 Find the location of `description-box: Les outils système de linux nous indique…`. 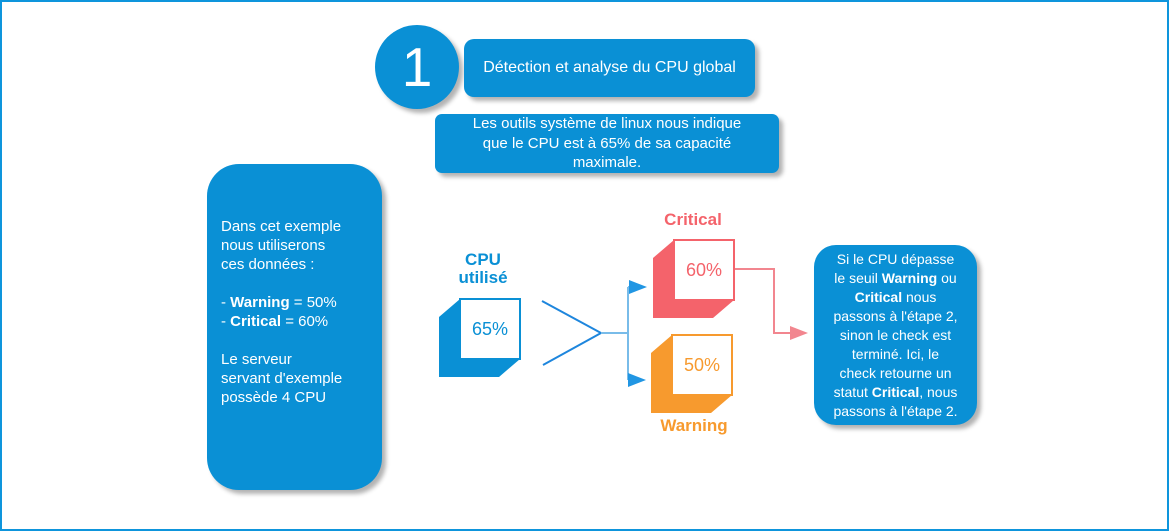

description-box: Les outils système de linux nous indique… is located at coordinates (607, 143).